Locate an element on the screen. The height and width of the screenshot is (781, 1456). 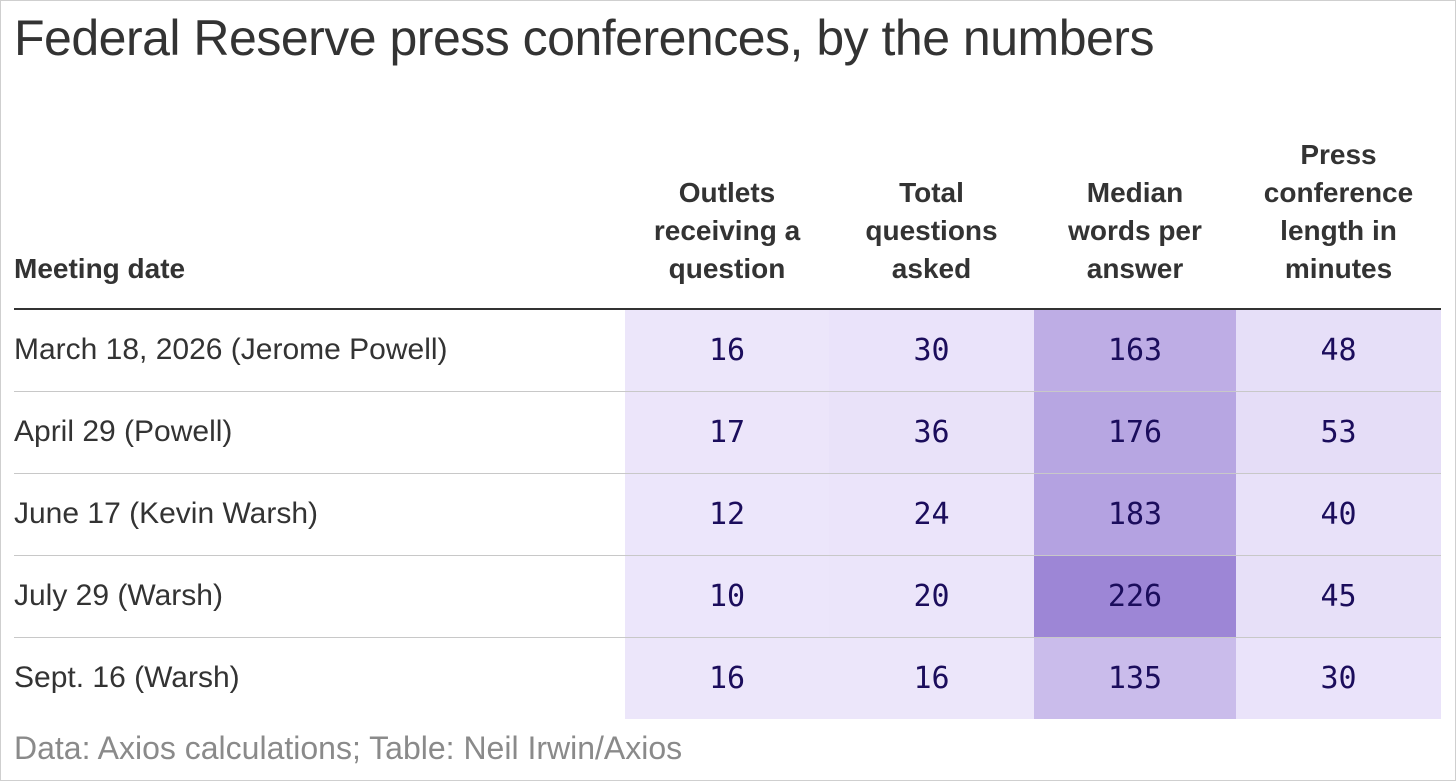
cell-total-questions: 36 is located at coordinates (931, 431).